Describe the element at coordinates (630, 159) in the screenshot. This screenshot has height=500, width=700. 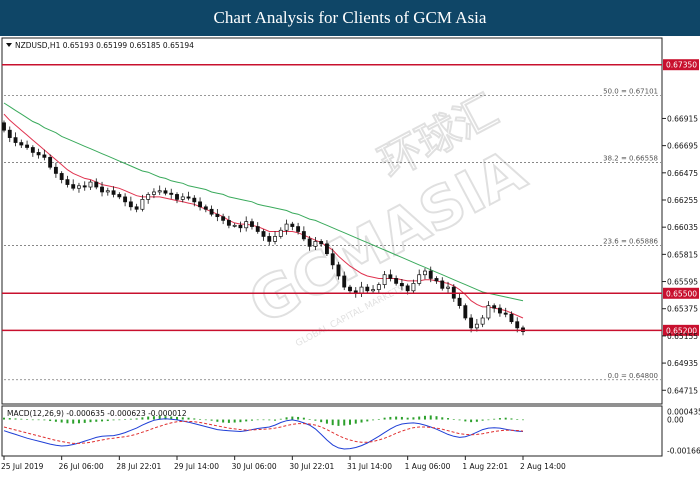
I see `fibonacci-label: 38.2 = 0.66558` at that location.